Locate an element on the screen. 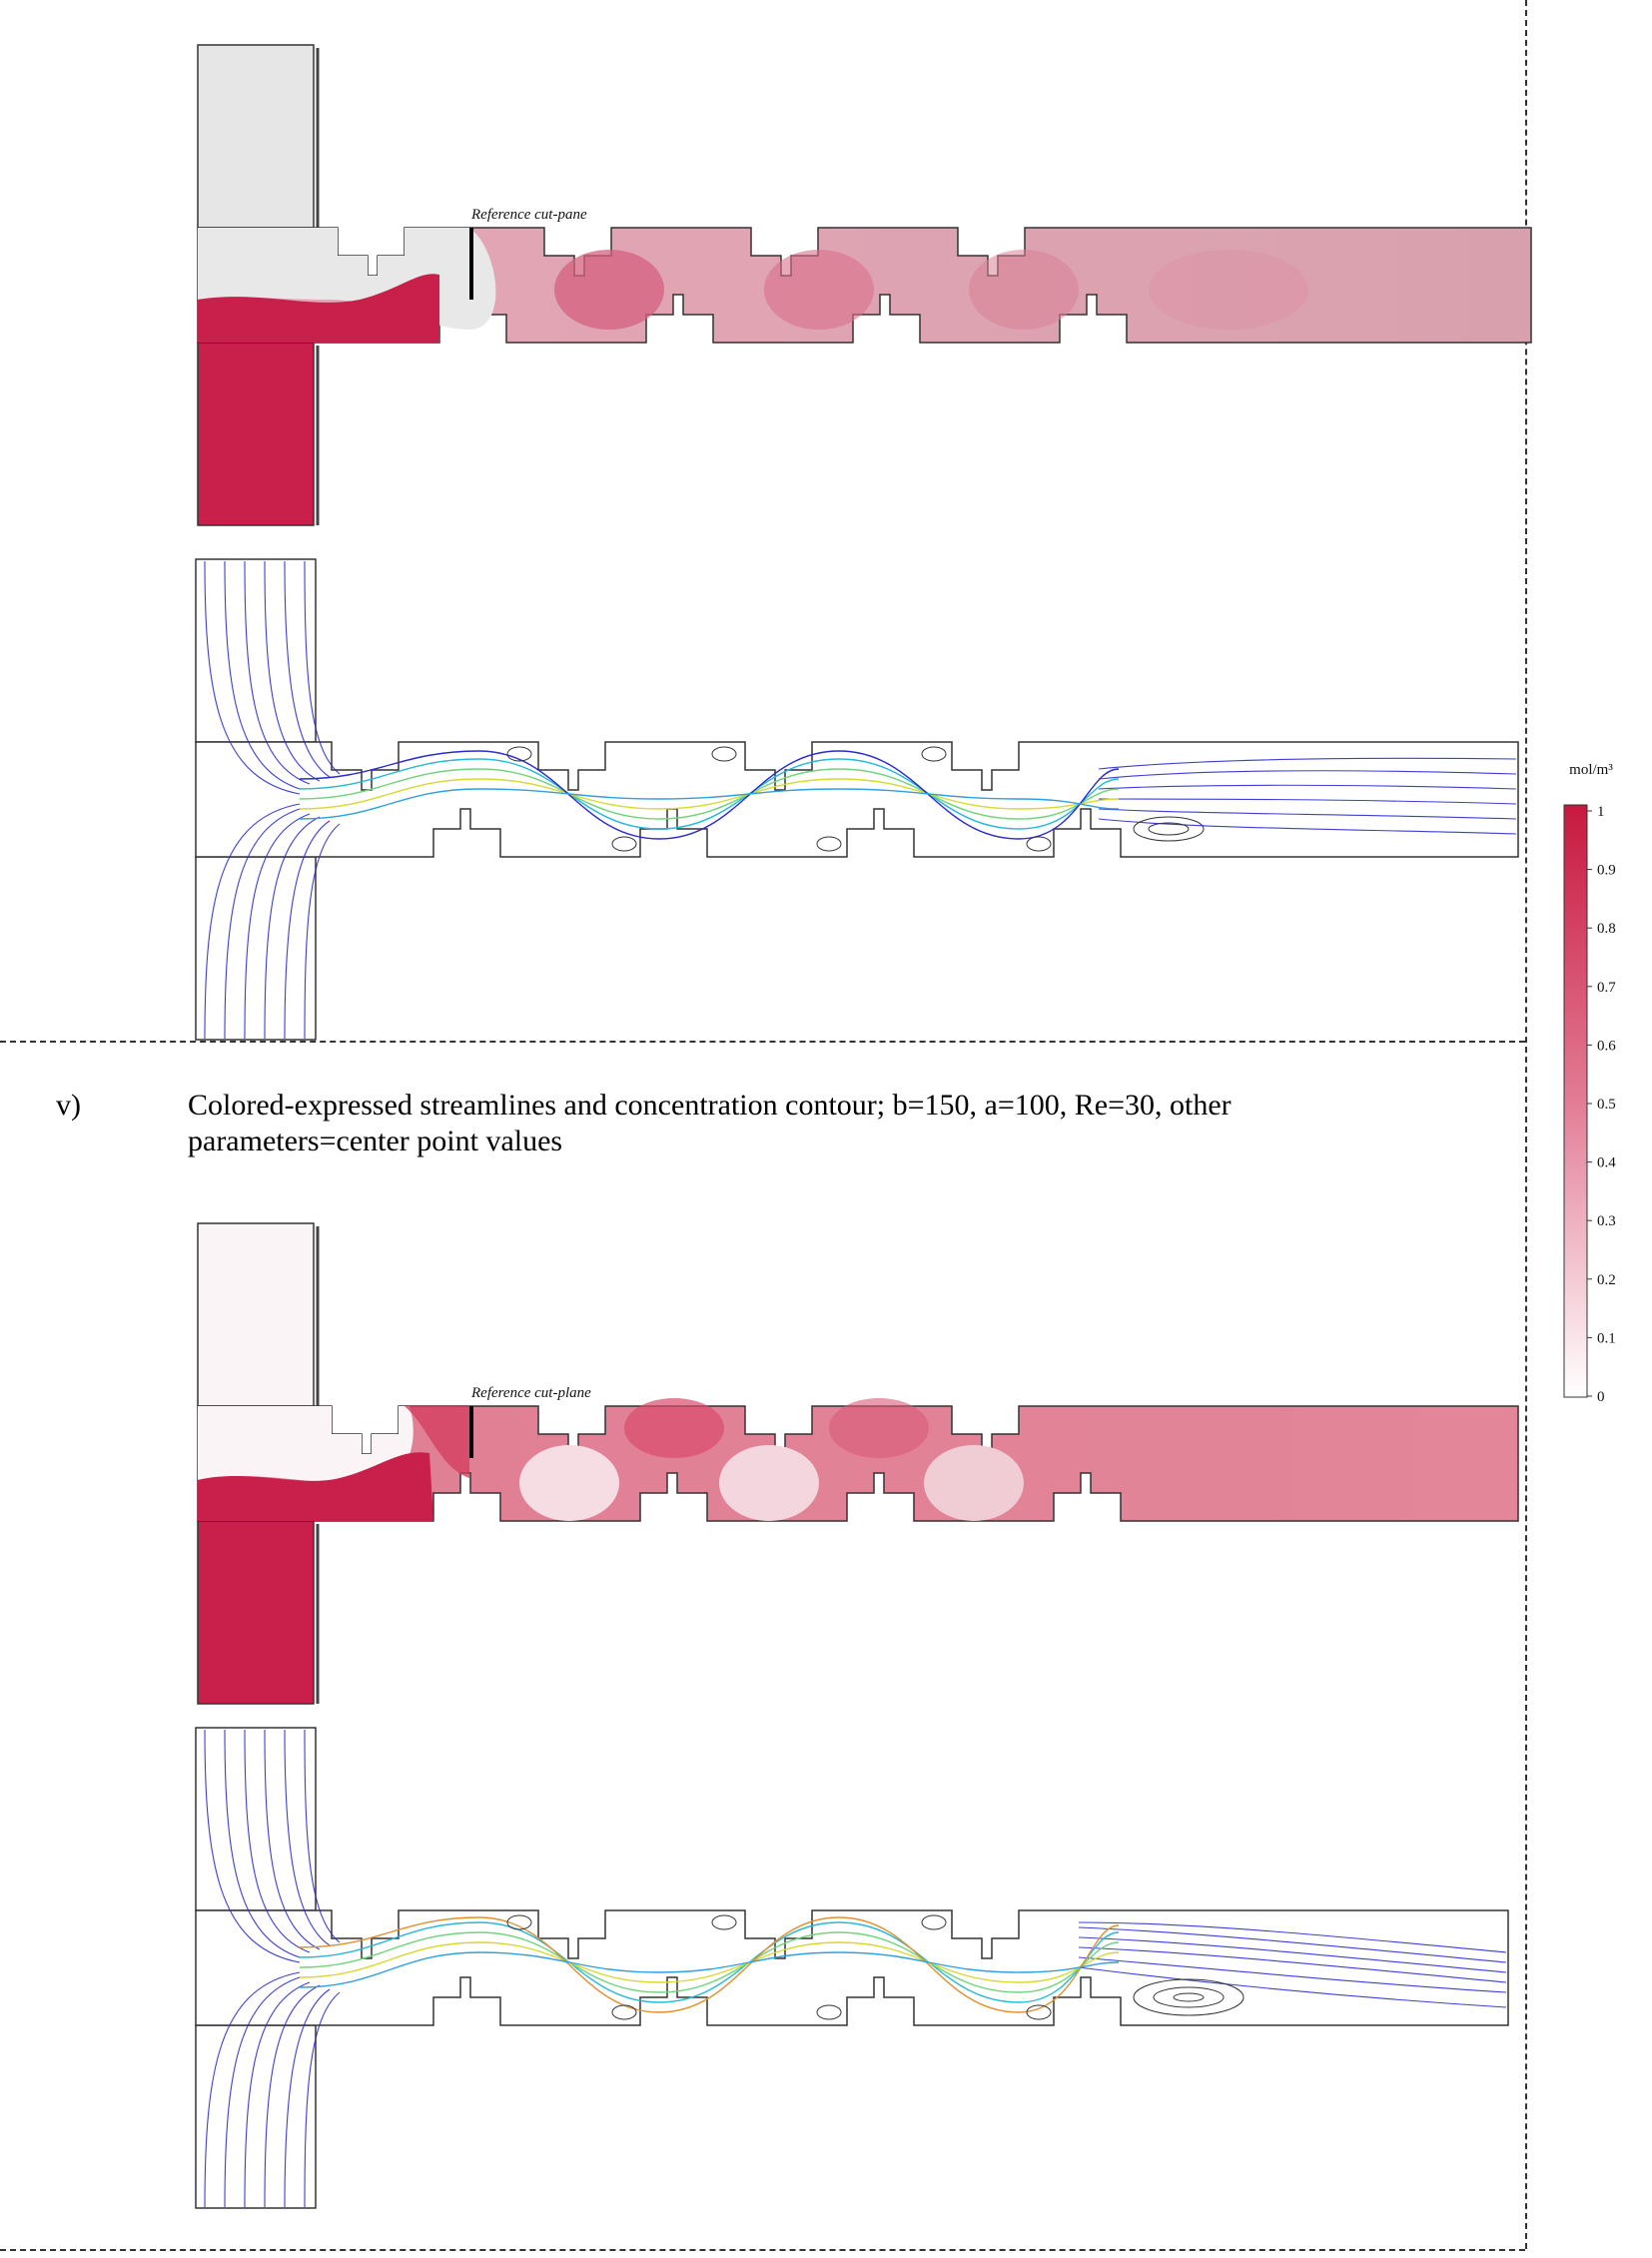  colorbar-tick-label: 0.8 is located at coordinates (1606, 929).